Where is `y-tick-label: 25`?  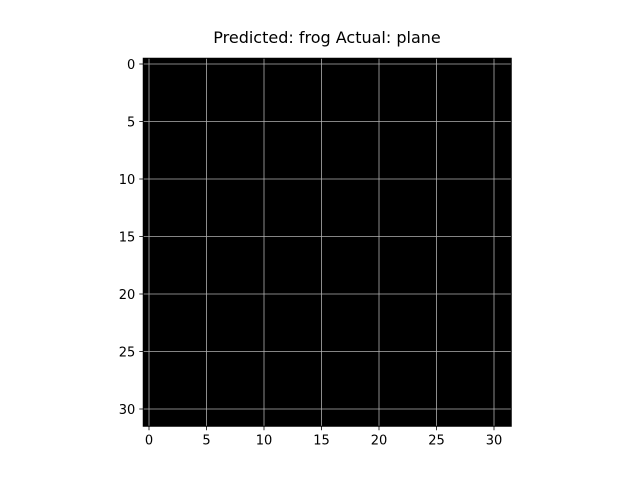
y-tick-label: 25 is located at coordinates (127, 353).